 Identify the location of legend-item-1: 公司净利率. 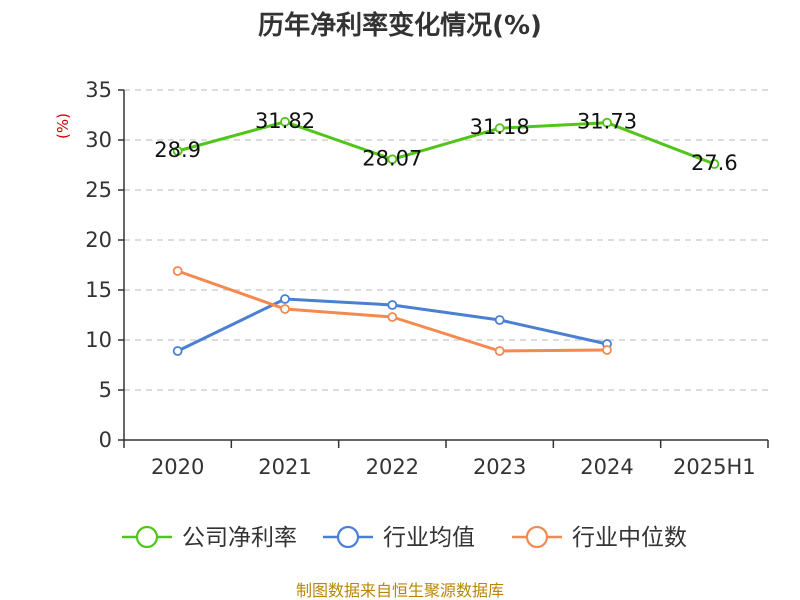
(209, 538).